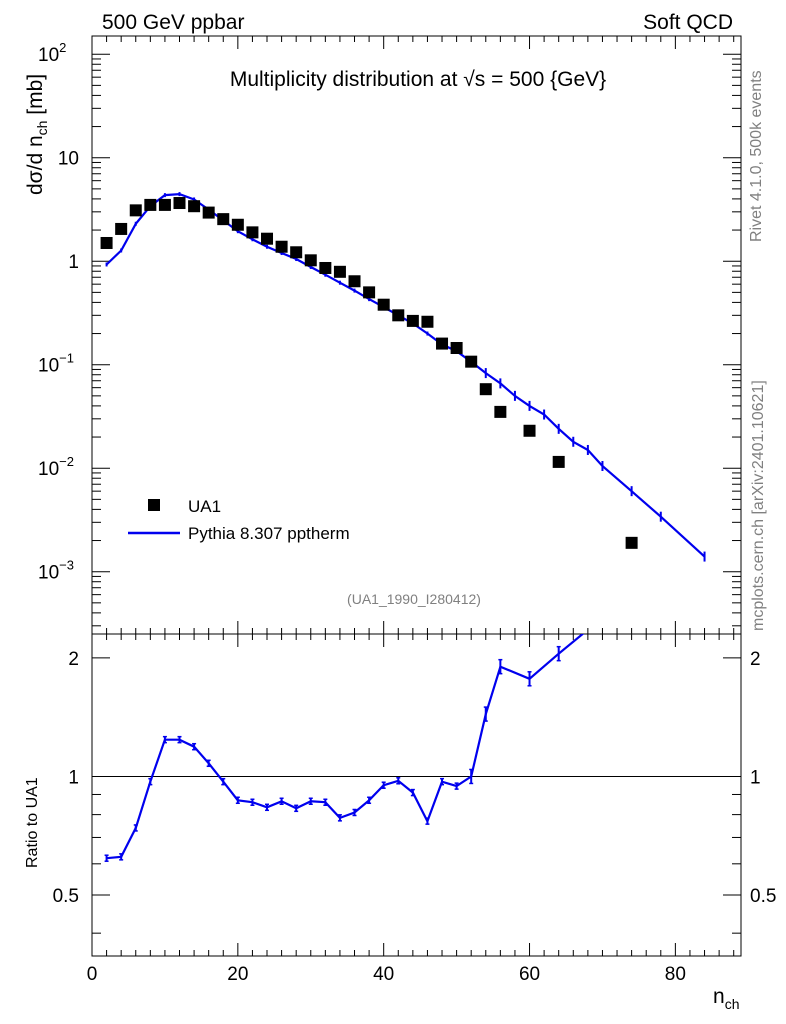  I want to click on x-tick-label: 40, so click(383, 974).